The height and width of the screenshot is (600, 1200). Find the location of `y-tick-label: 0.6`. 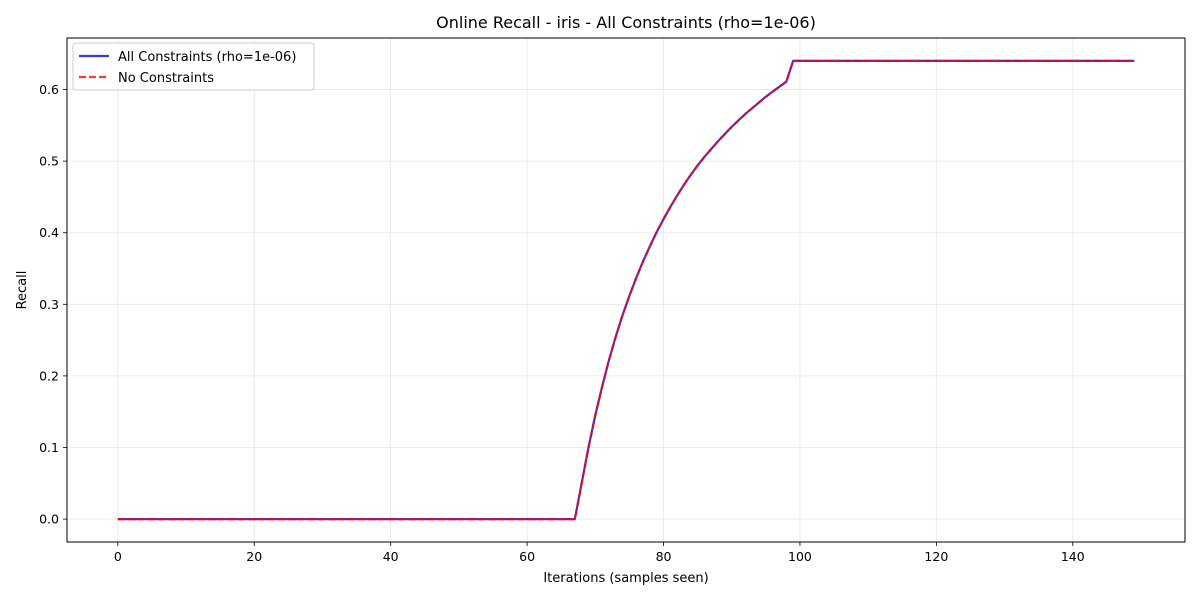

y-tick-label: 0.6 is located at coordinates (49, 89).